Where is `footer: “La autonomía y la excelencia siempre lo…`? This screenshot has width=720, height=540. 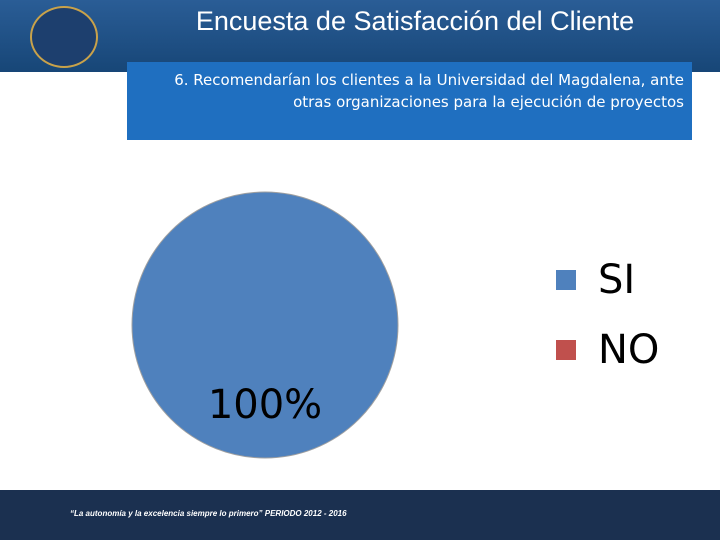
footer: “La autonomía y la excelencia siempre lo… is located at coordinates (360, 515).